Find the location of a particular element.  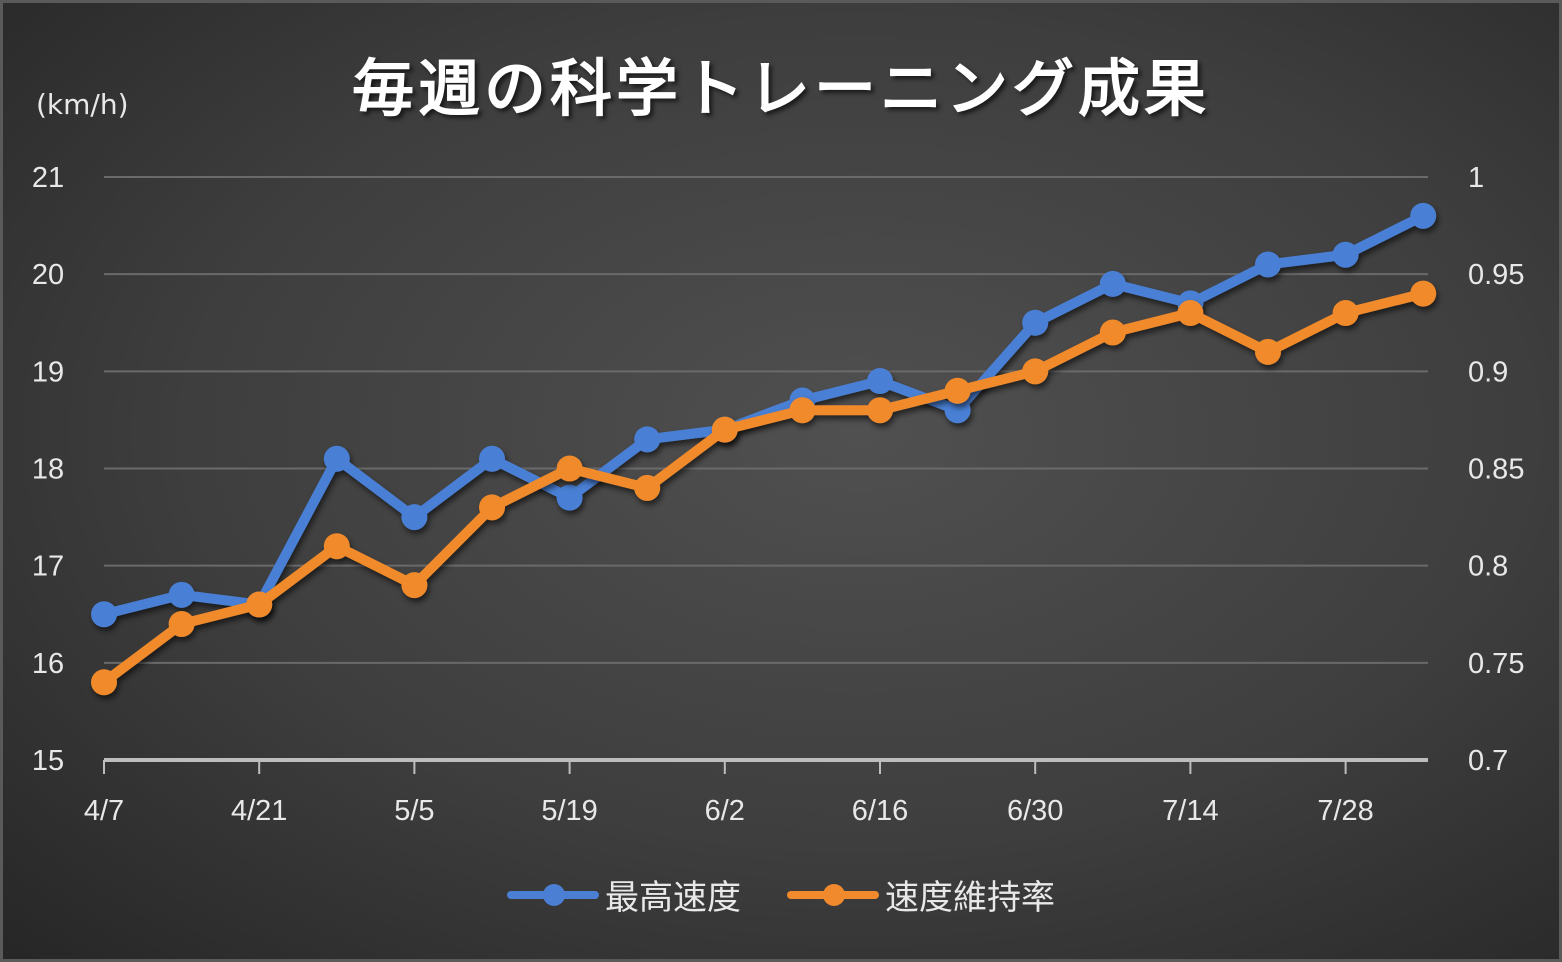

x-axis-tick-label: 4/7 is located at coordinates (104, 811).